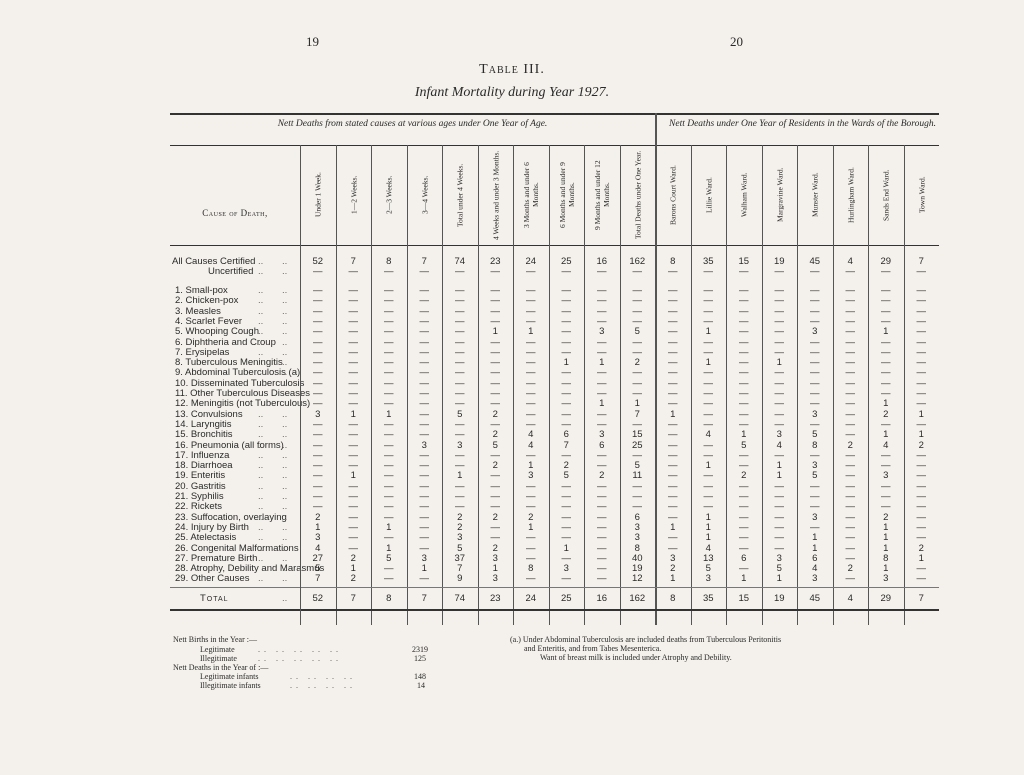 The image size is (1024, 775). I want to click on cause: 28. Atrophy, Debility and Marasmus, so click(250, 569).